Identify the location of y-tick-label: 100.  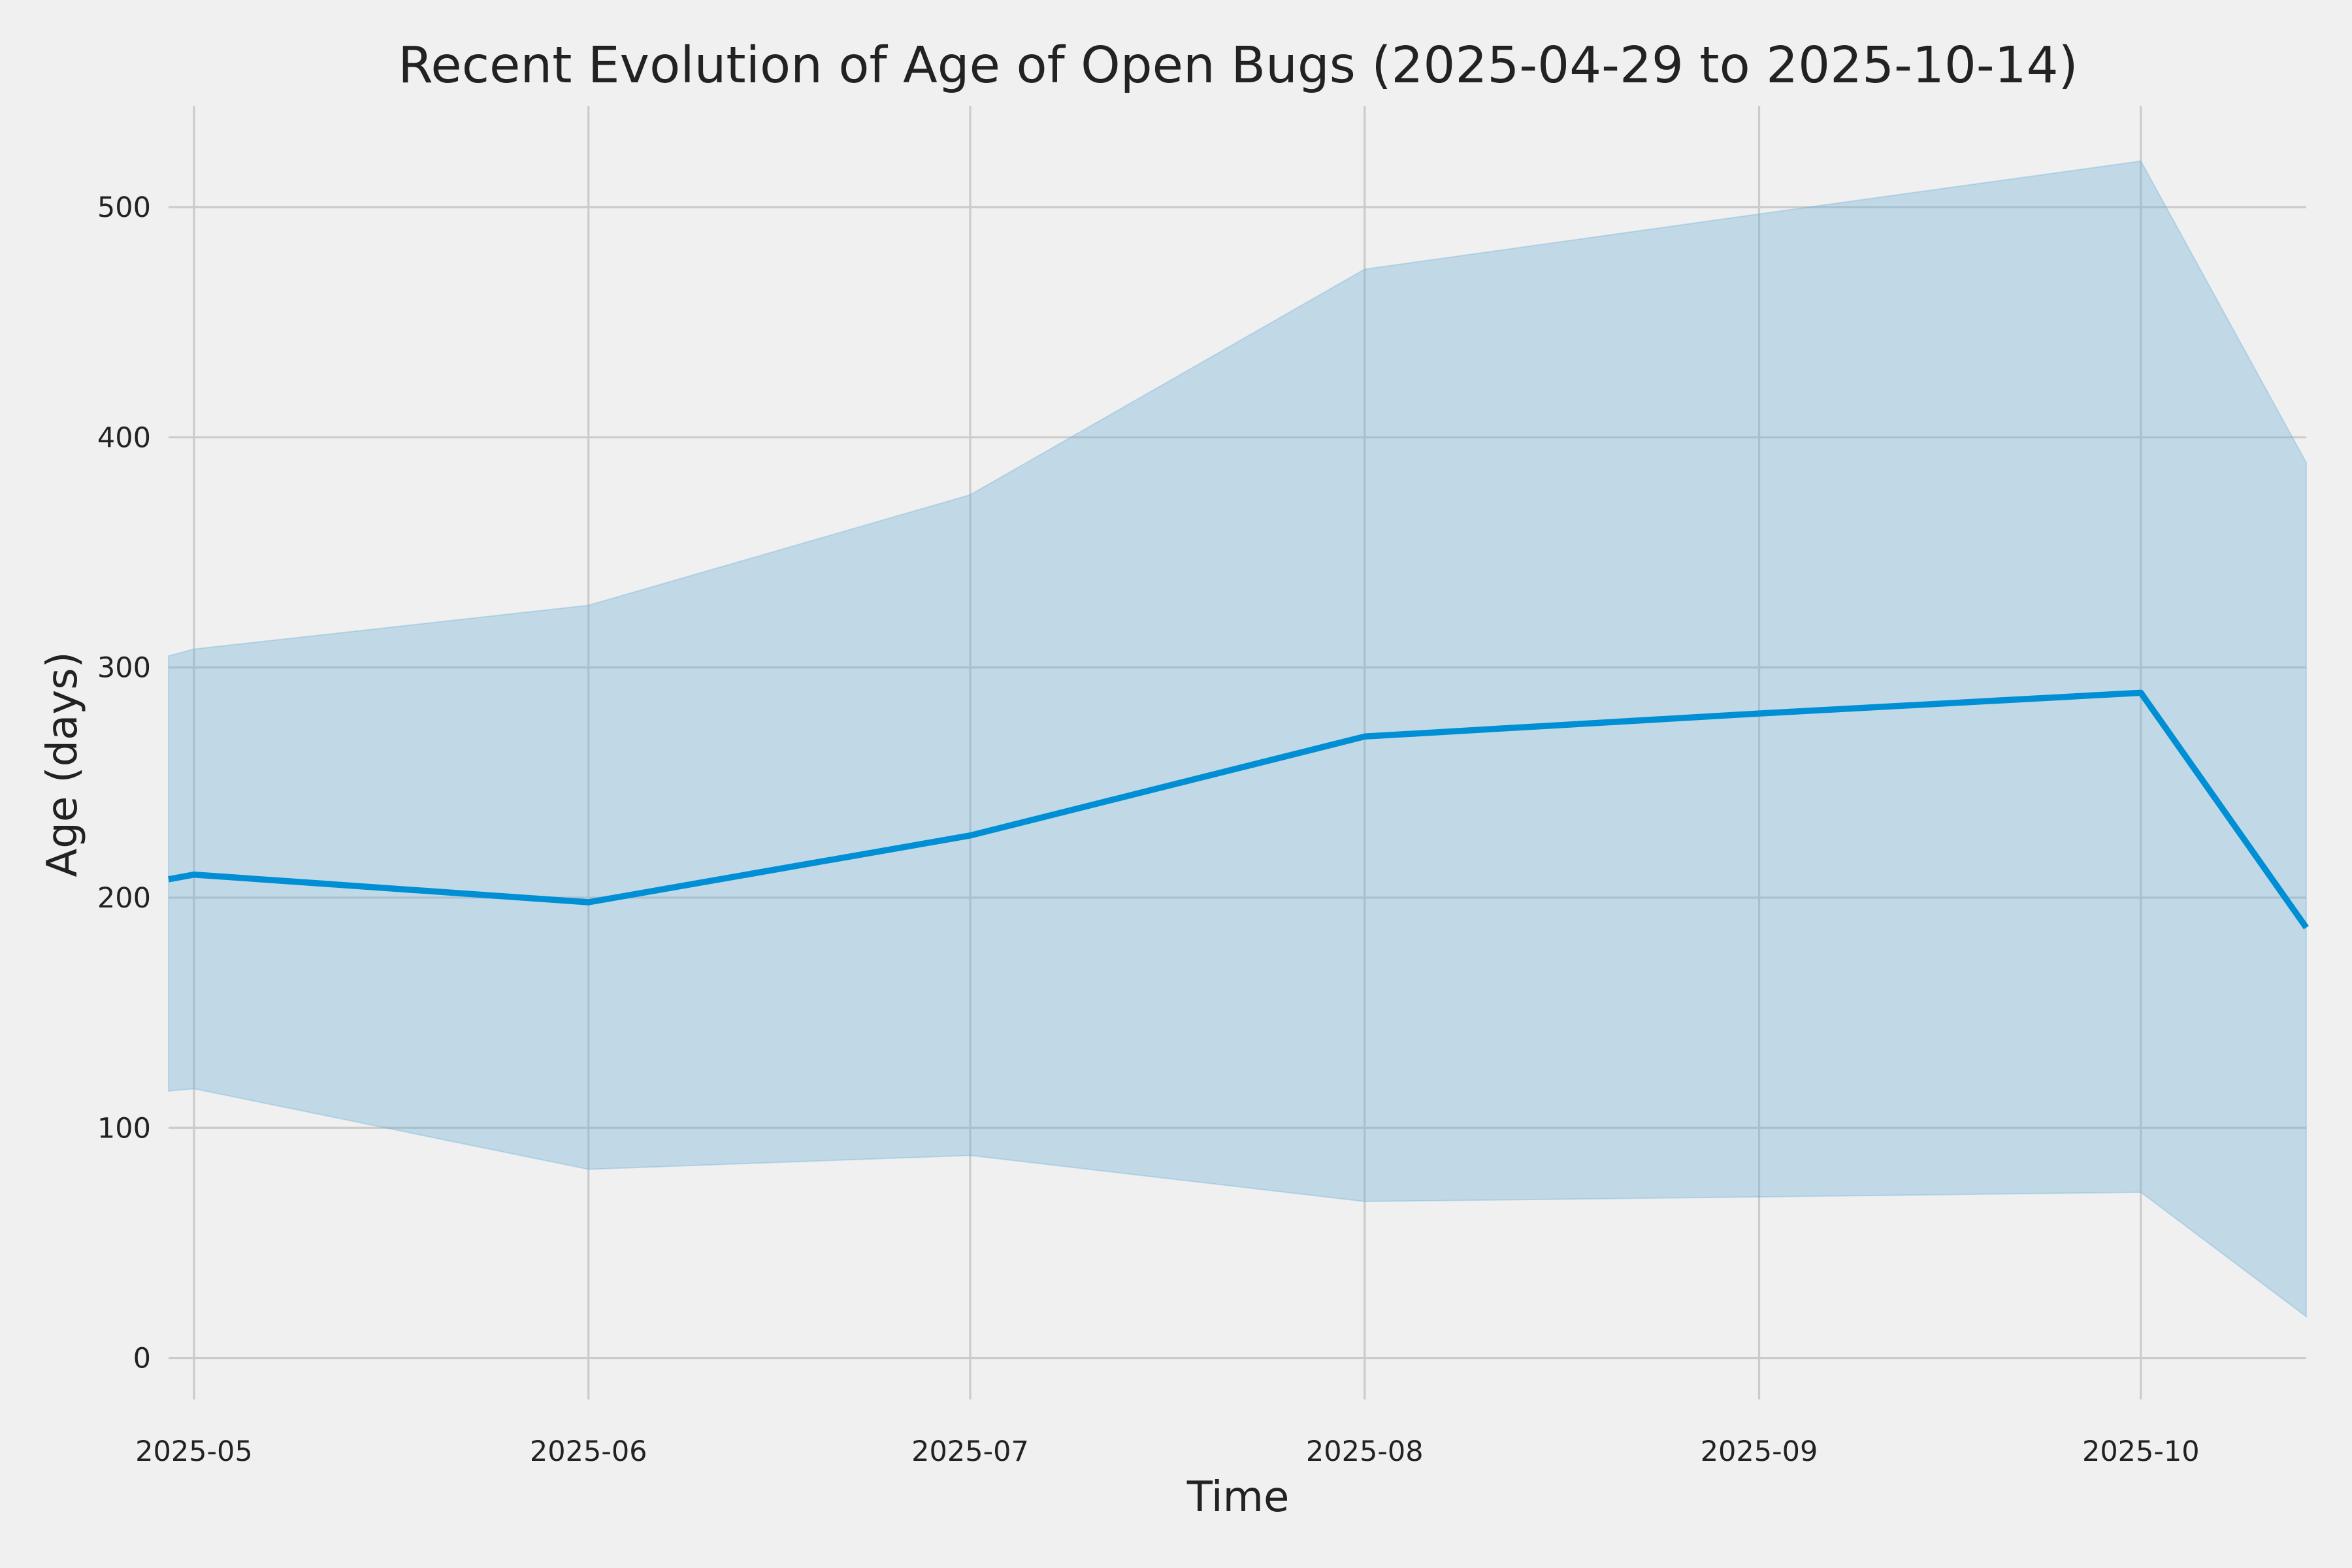
(124, 1128).